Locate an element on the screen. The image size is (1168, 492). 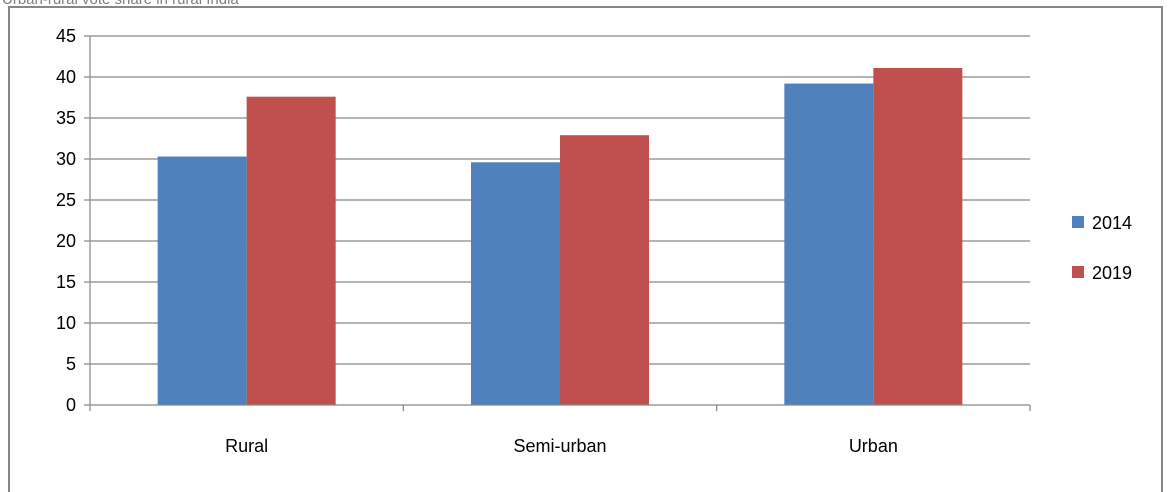
bar-2019-urban is located at coordinates (918, 236).